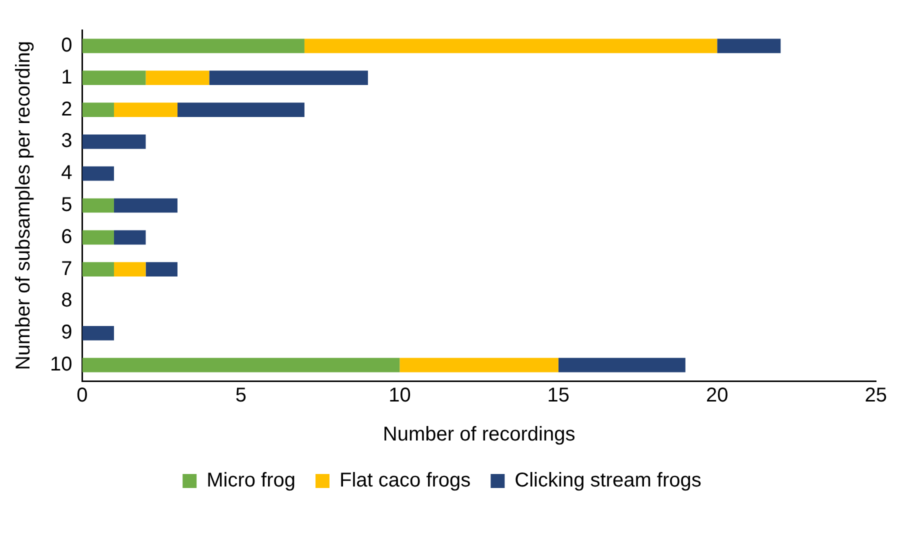  I want to click on y-tick-label: 8, so click(66, 301).